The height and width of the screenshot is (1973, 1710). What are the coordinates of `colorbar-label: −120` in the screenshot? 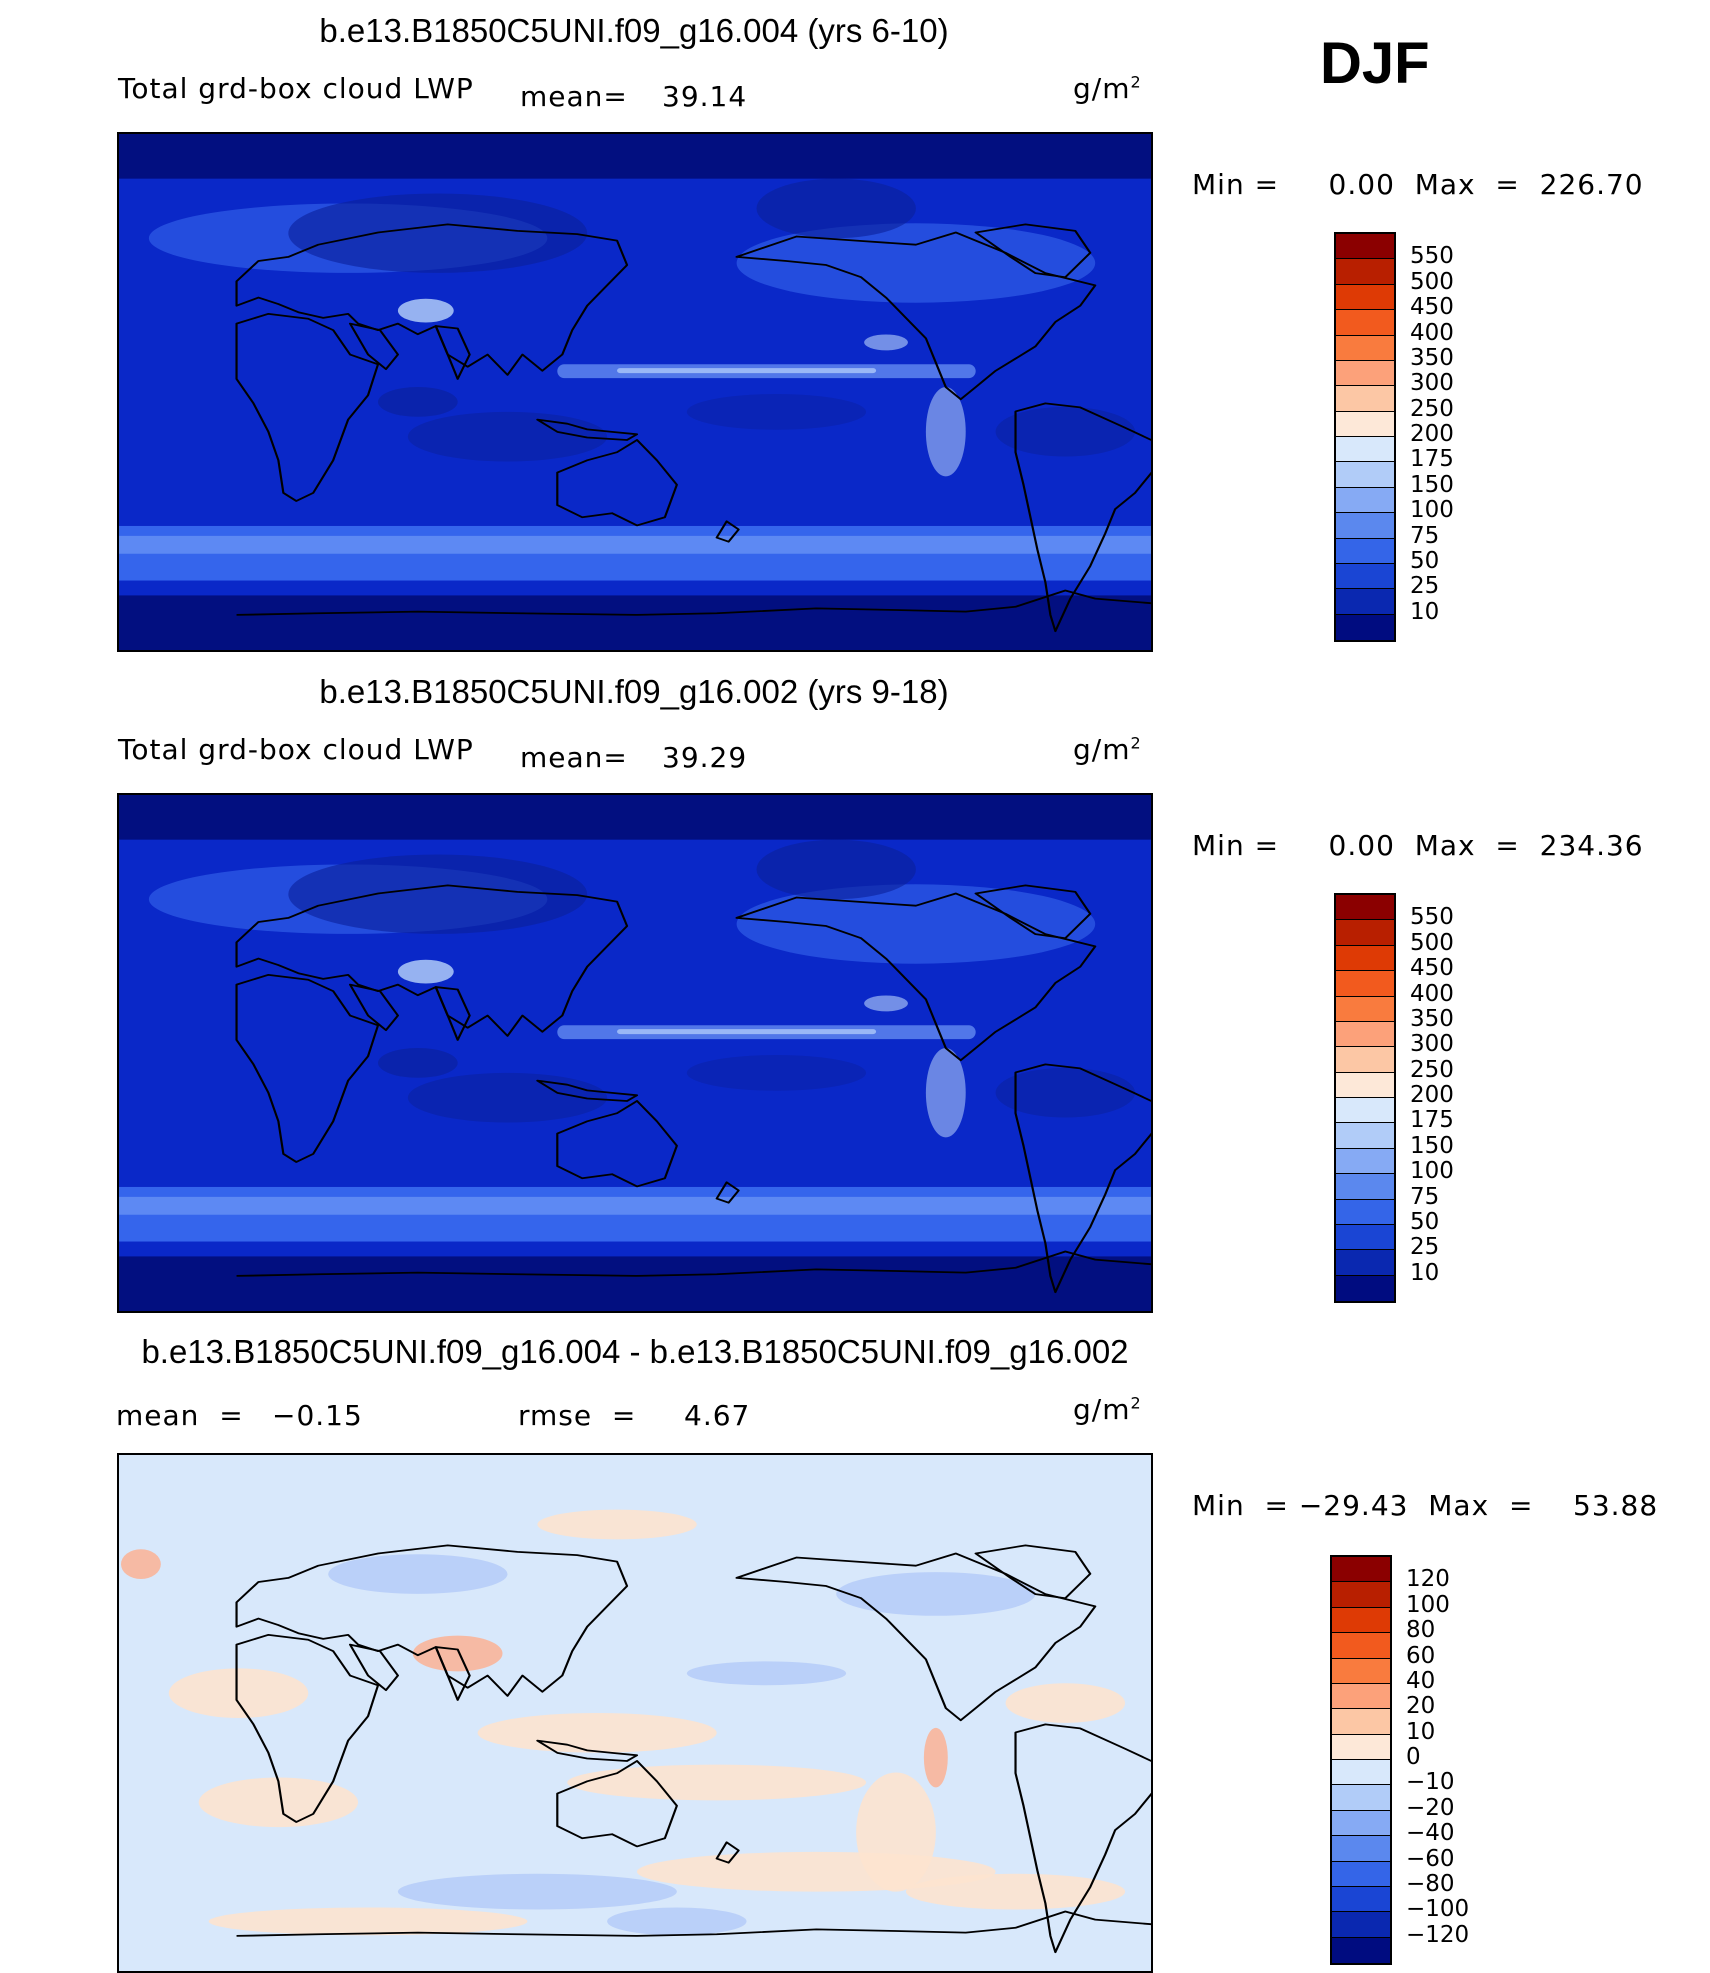 It's located at (1438, 1934).